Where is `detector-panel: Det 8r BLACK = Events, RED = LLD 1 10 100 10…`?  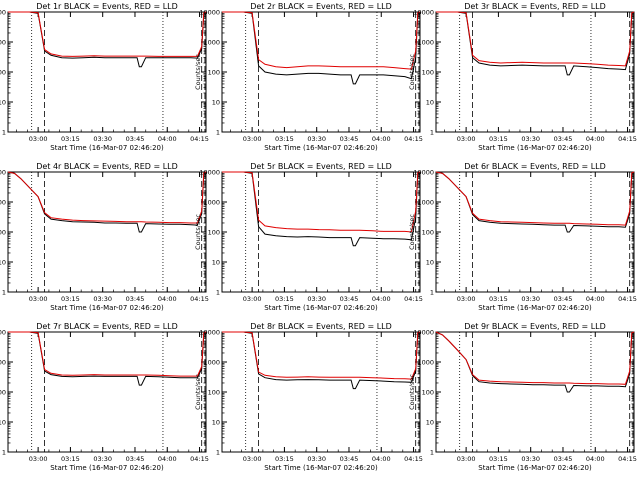 detector-panel: Det 8r BLACK = Events, RED = LLD 1 10 100 10… is located at coordinates (308, 397).